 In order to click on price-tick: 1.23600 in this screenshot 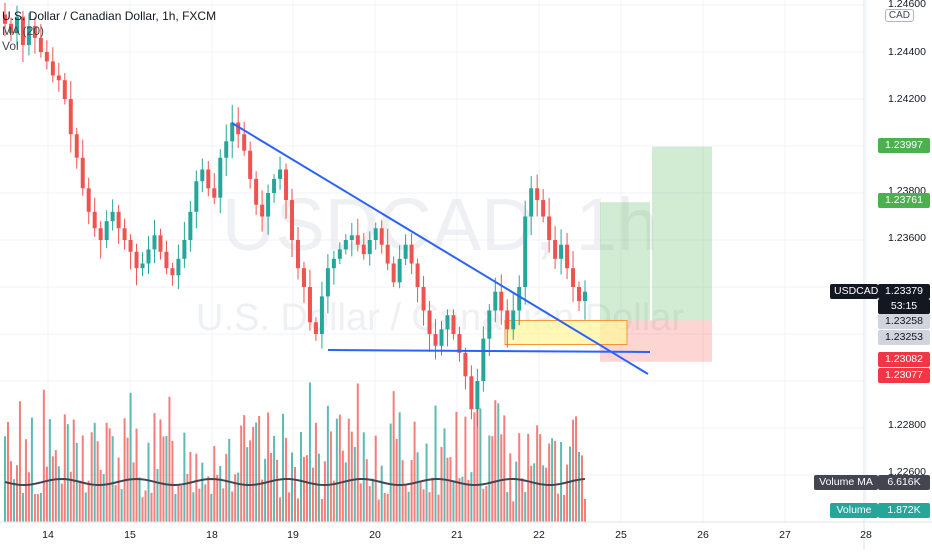, I will do `click(907, 238)`.